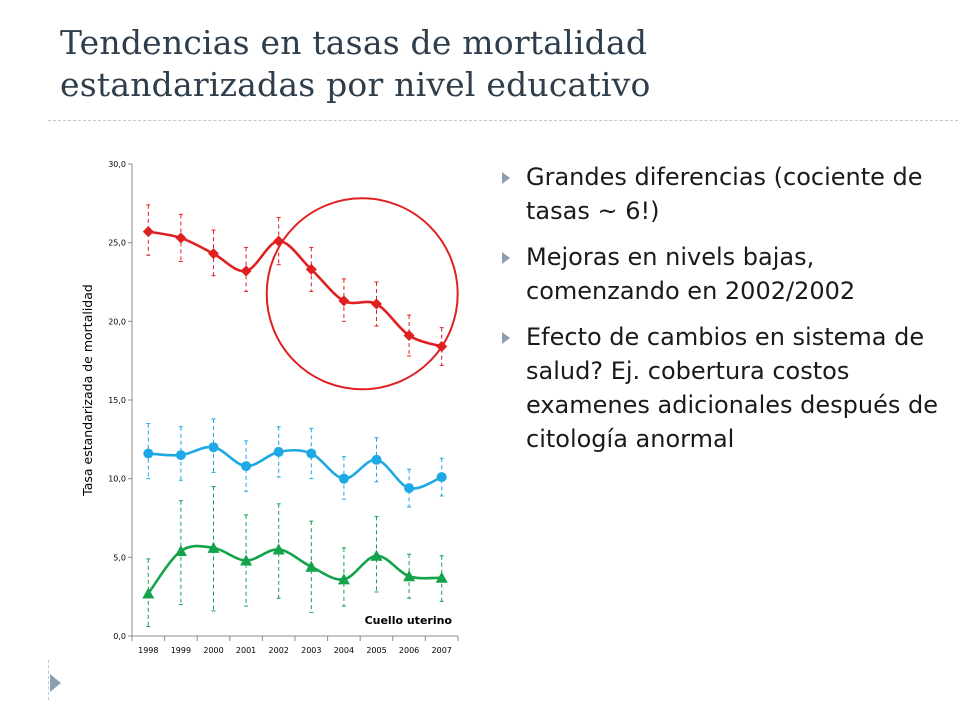 This screenshot has width=960, height=720. Describe the element at coordinates (311, 650) in the screenshot. I see `x-tick-label: 2003` at that location.